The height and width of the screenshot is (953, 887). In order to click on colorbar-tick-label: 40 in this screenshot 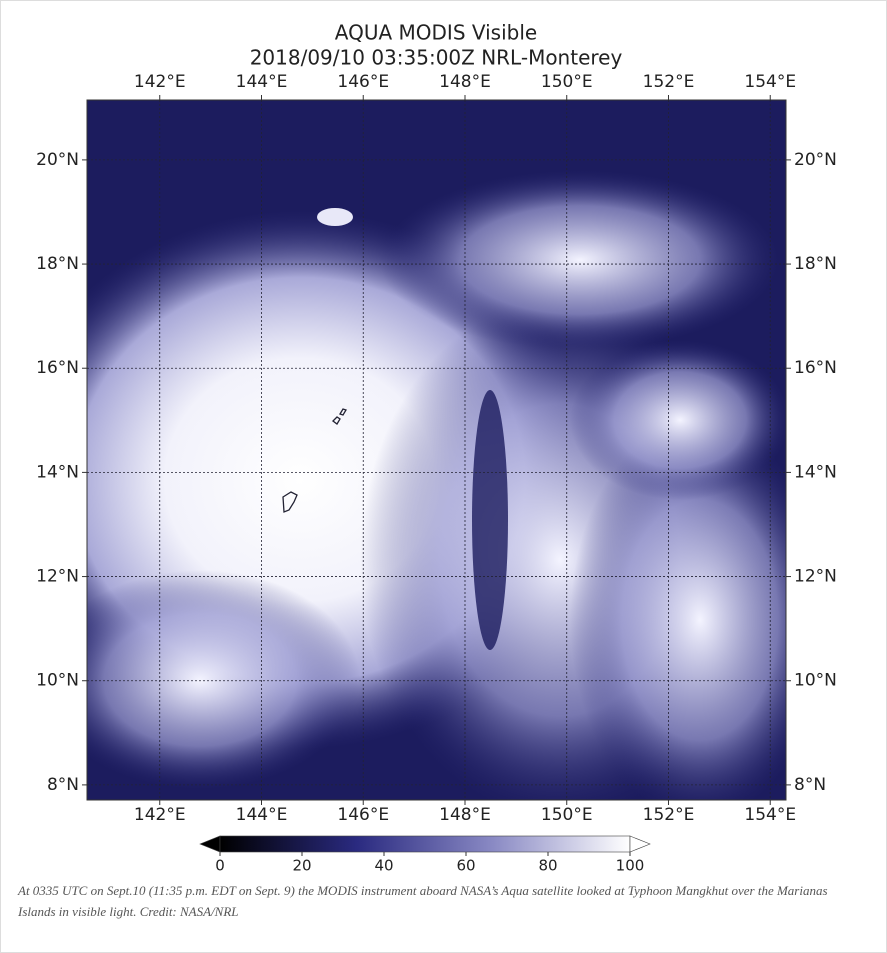, I will do `click(383, 866)`.